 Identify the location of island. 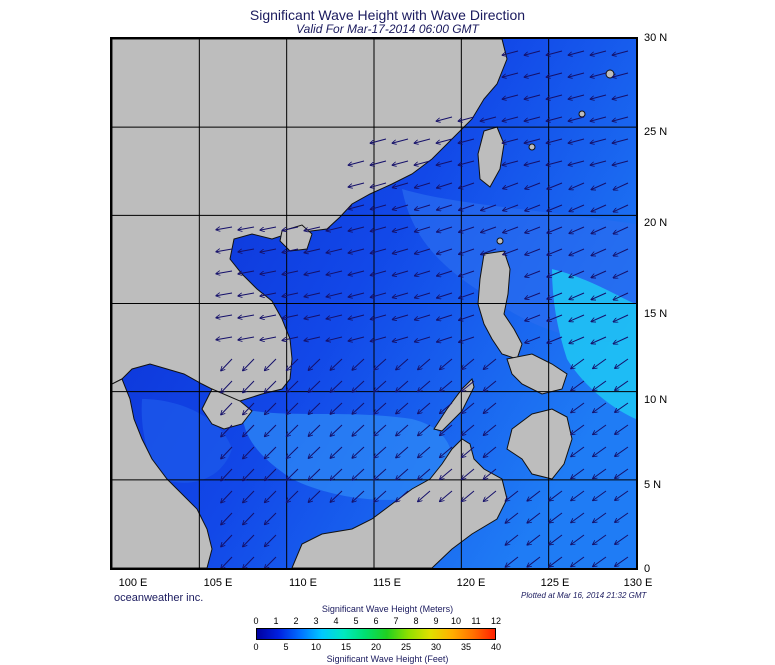
(582, 114).